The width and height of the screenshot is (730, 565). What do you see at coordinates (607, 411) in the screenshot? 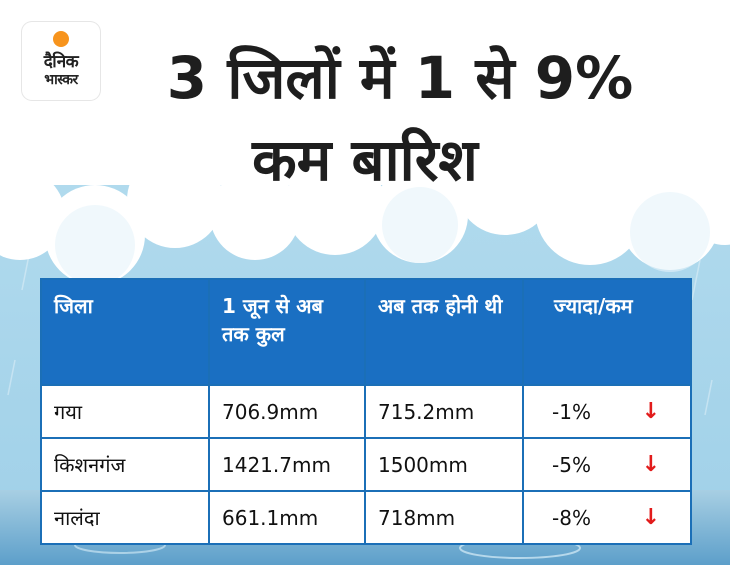
I see `change-cell: -1% ↓` at bounding box center [607, 411].